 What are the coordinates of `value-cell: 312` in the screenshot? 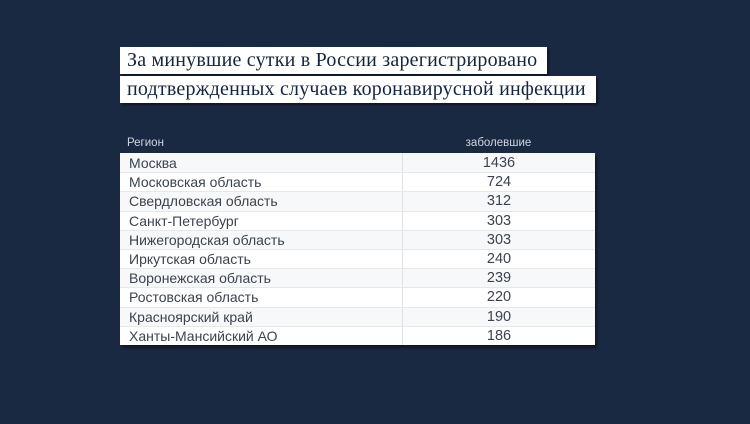 It's located at (498, 201).